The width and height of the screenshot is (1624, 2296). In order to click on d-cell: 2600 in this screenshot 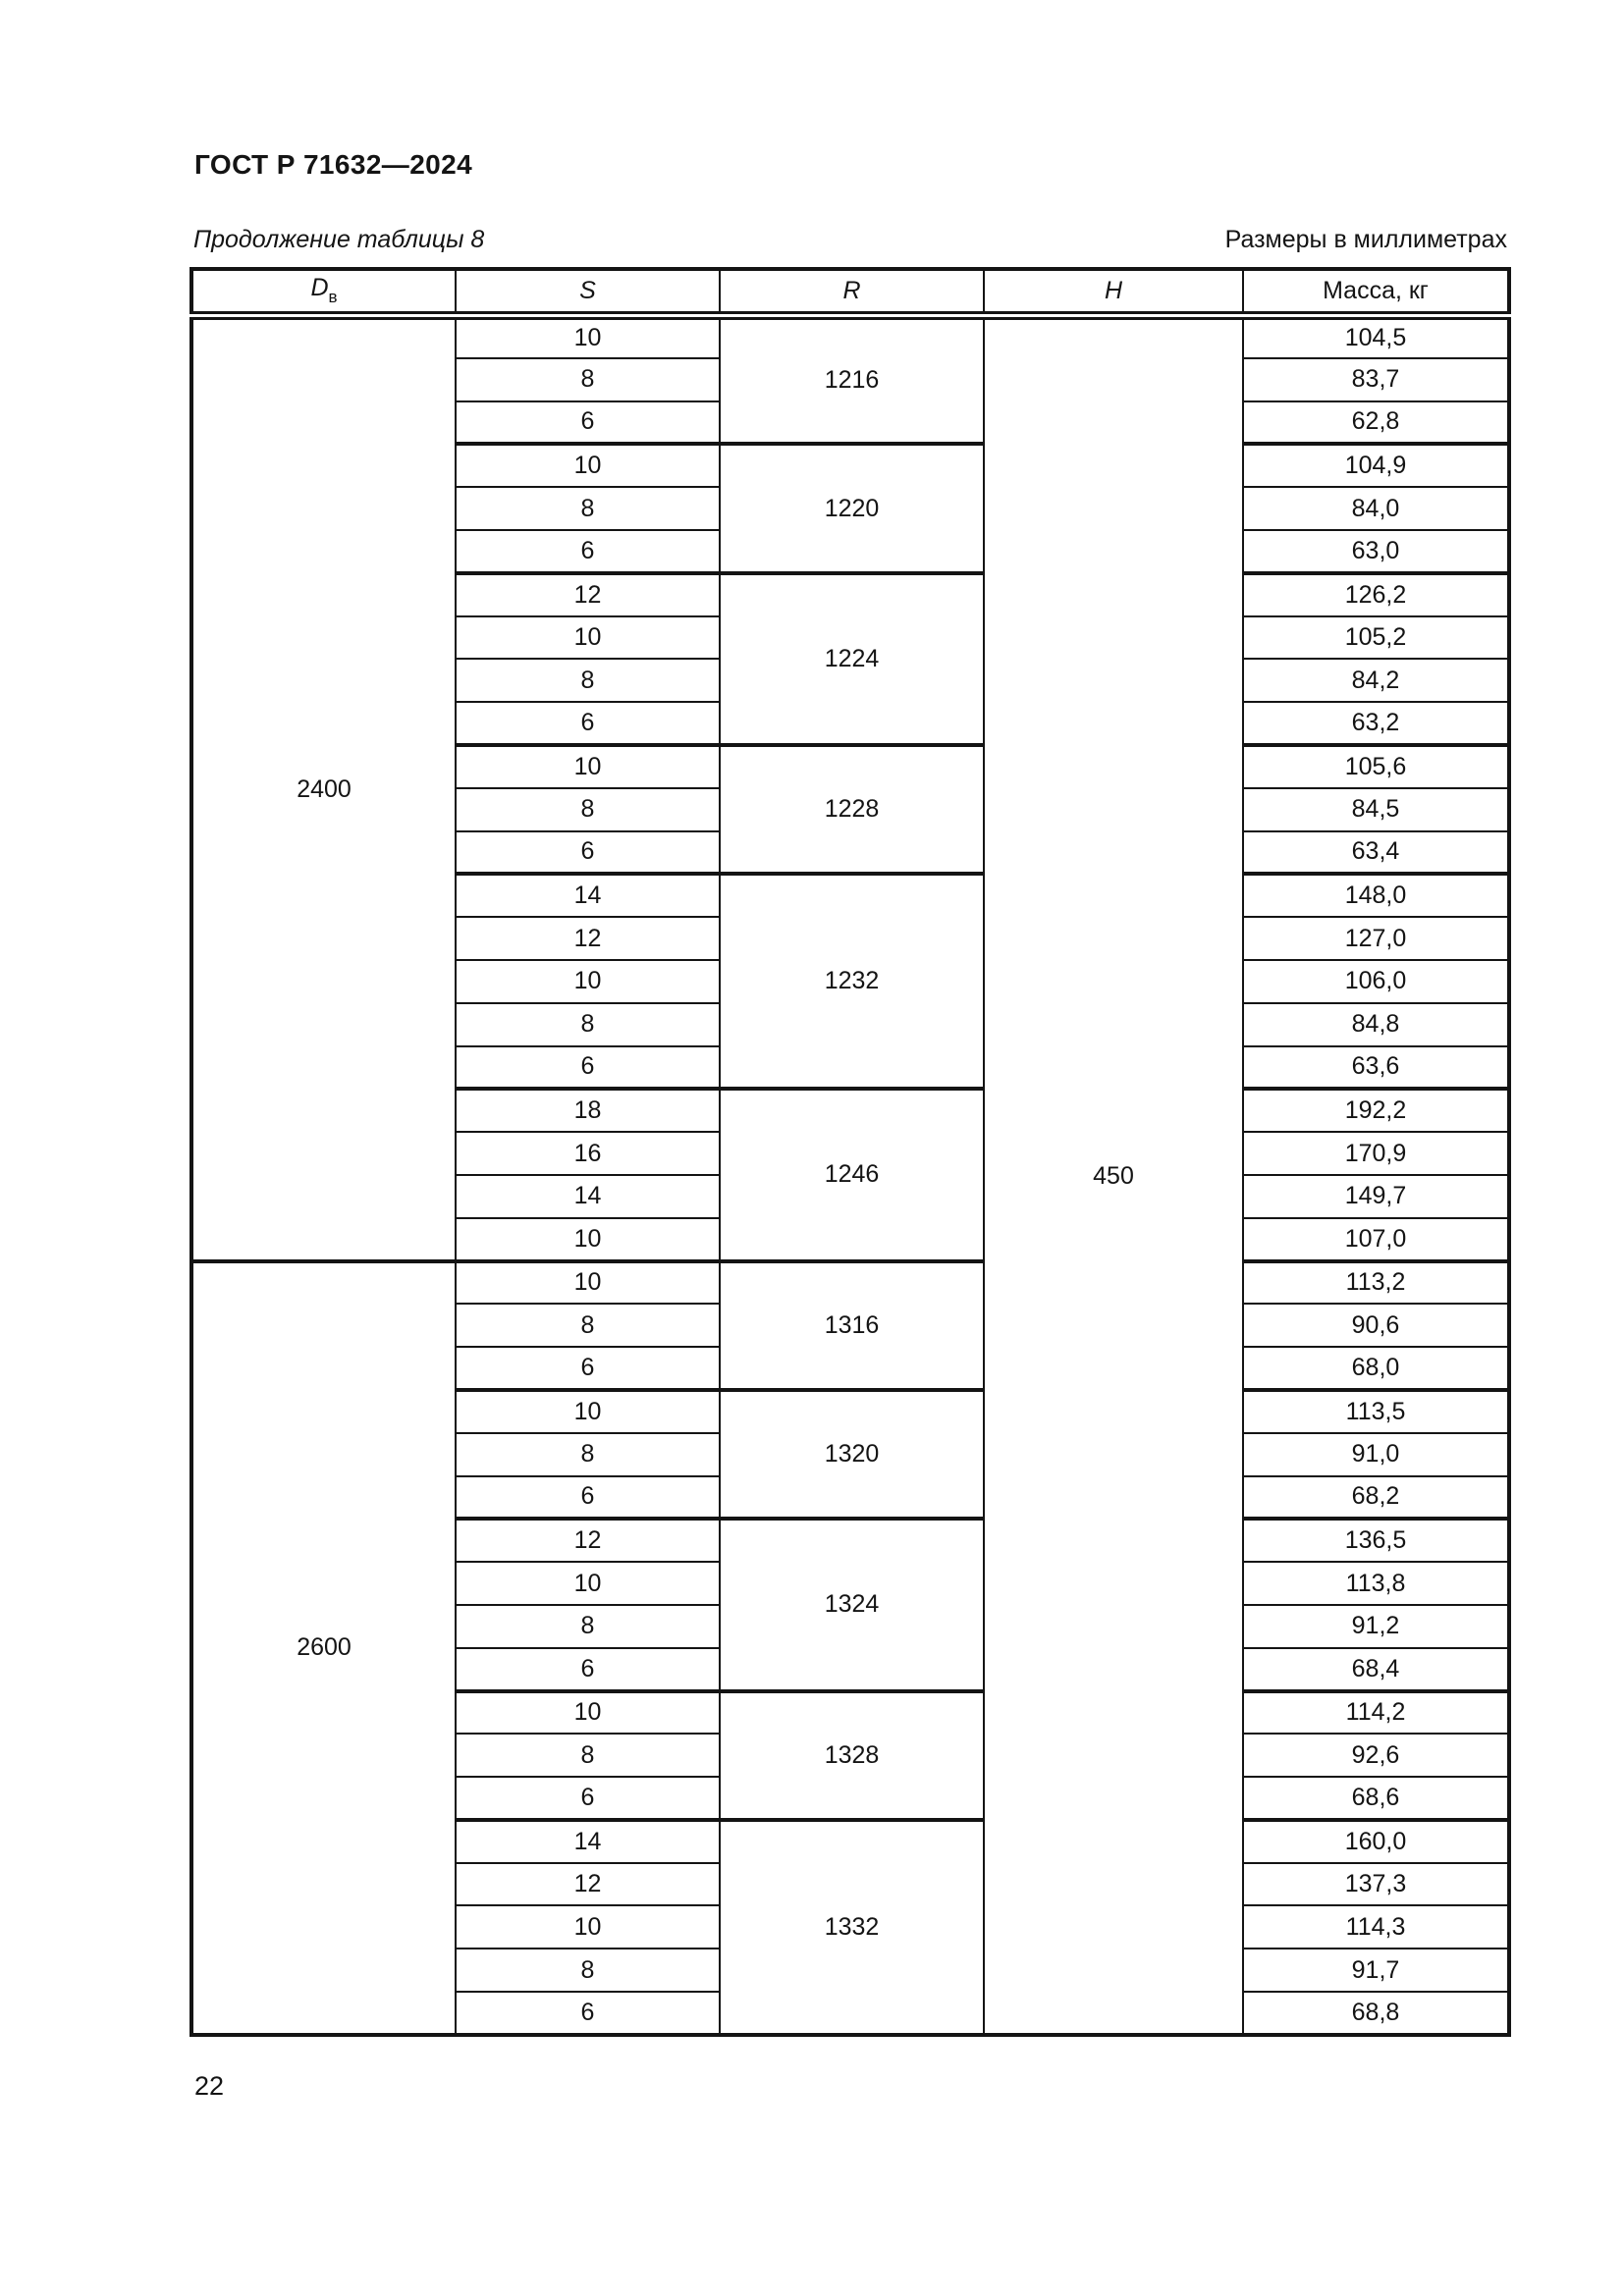, I will do `click(323, 1647)`.